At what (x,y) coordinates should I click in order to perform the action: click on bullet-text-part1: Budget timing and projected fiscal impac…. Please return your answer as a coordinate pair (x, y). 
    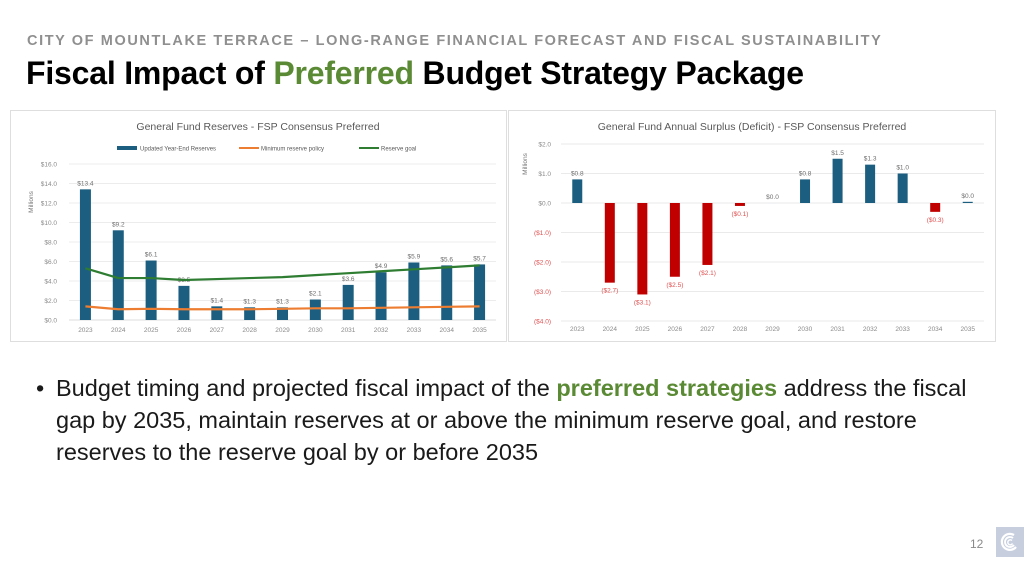
    Looking at the image, I should click on (306, 388).